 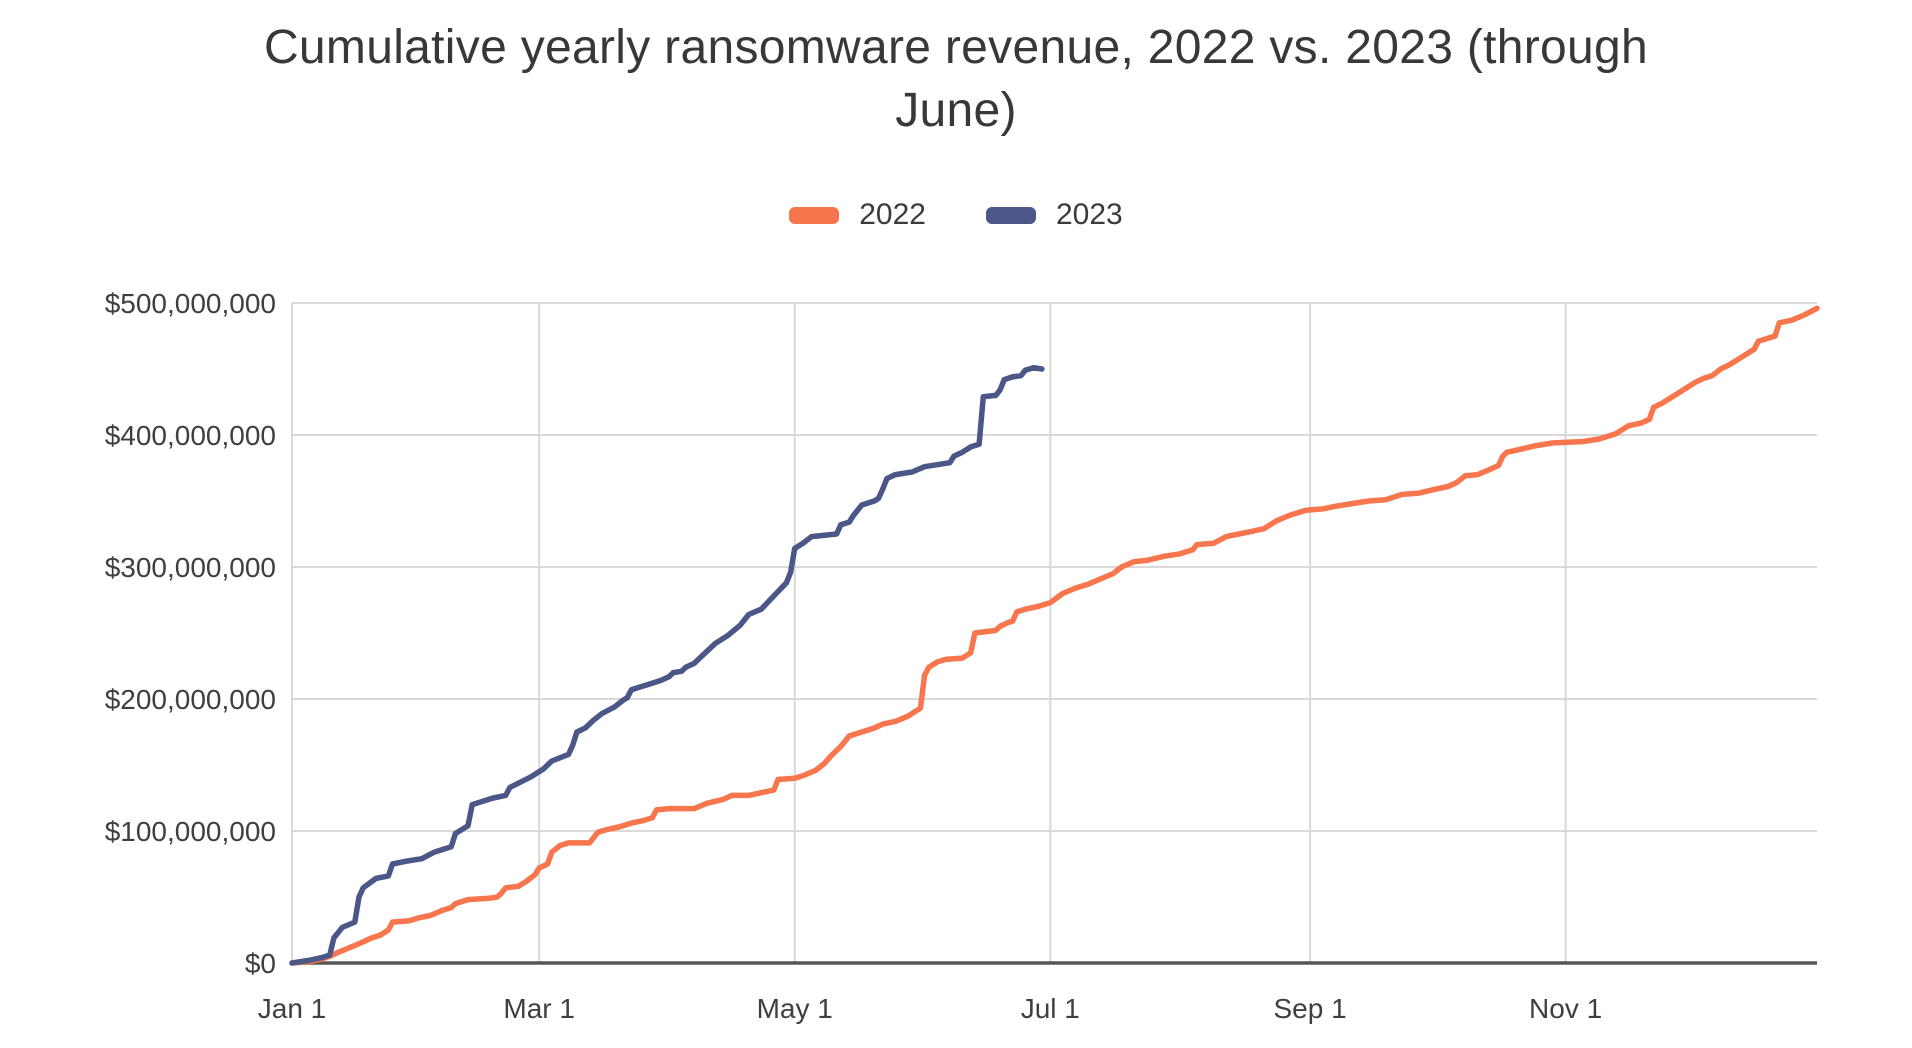 I want to click on legend-item-2023: 2023, so click(x=1054, y=215).